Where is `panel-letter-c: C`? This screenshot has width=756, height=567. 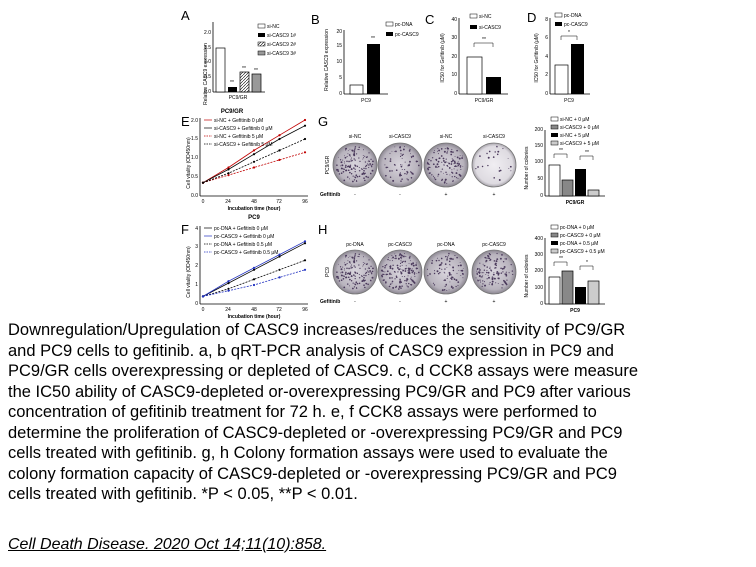
panel-letter-c: C is located at coordinates (429, 19).